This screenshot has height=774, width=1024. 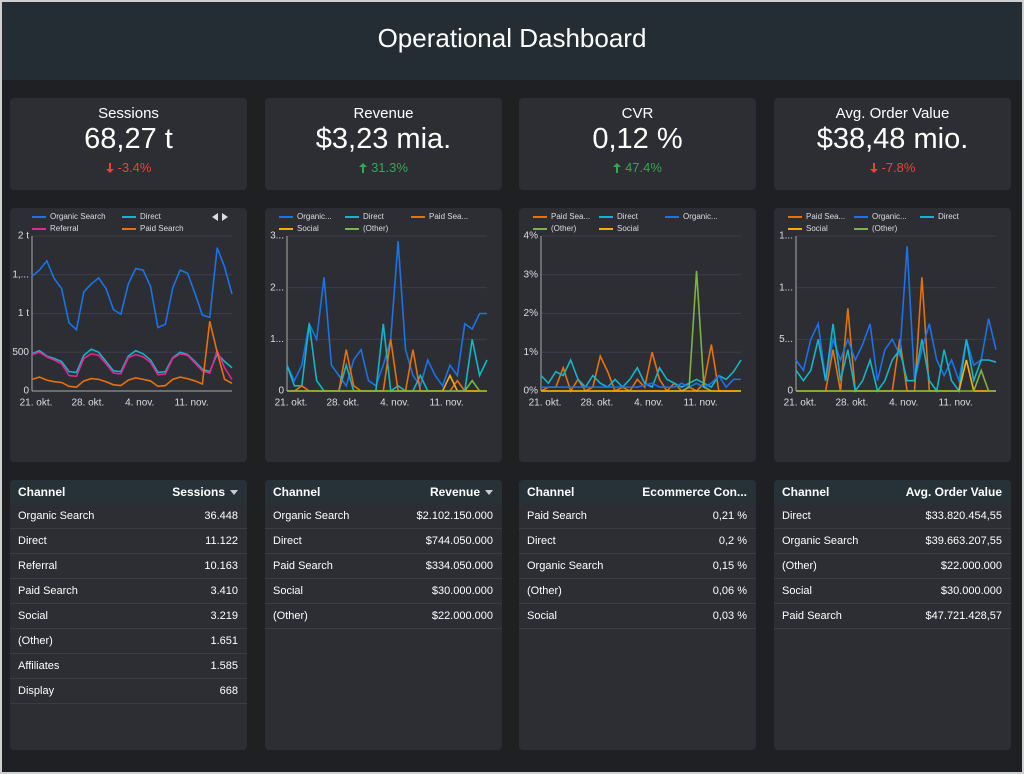 What do you see at coordinates (462, 616) in the screenshot?
I see `table-cell: $22.000.000` at bounding box center [462, 616].